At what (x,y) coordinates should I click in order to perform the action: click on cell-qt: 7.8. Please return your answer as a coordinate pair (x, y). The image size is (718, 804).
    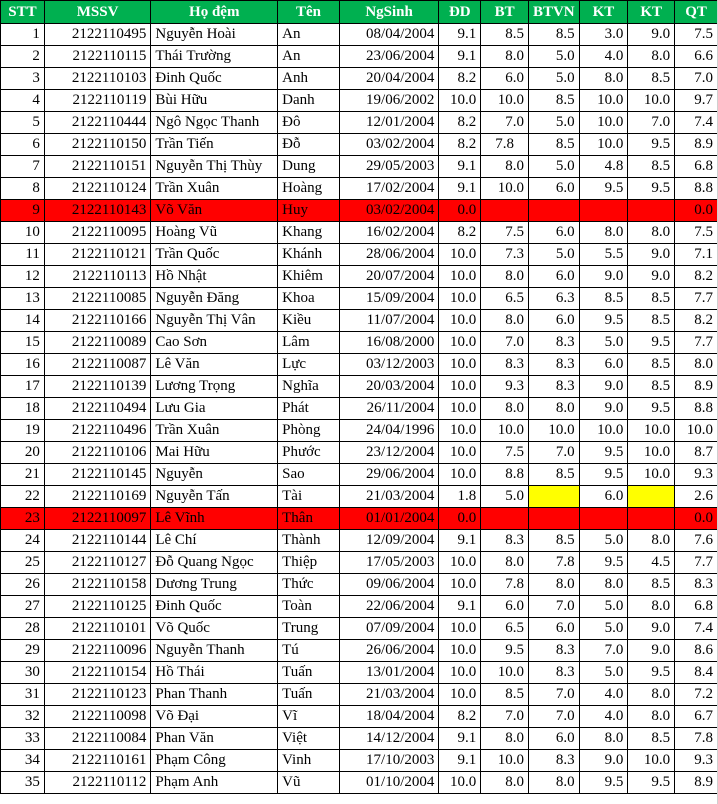
    Looking at the image, I should click on (696, 738).